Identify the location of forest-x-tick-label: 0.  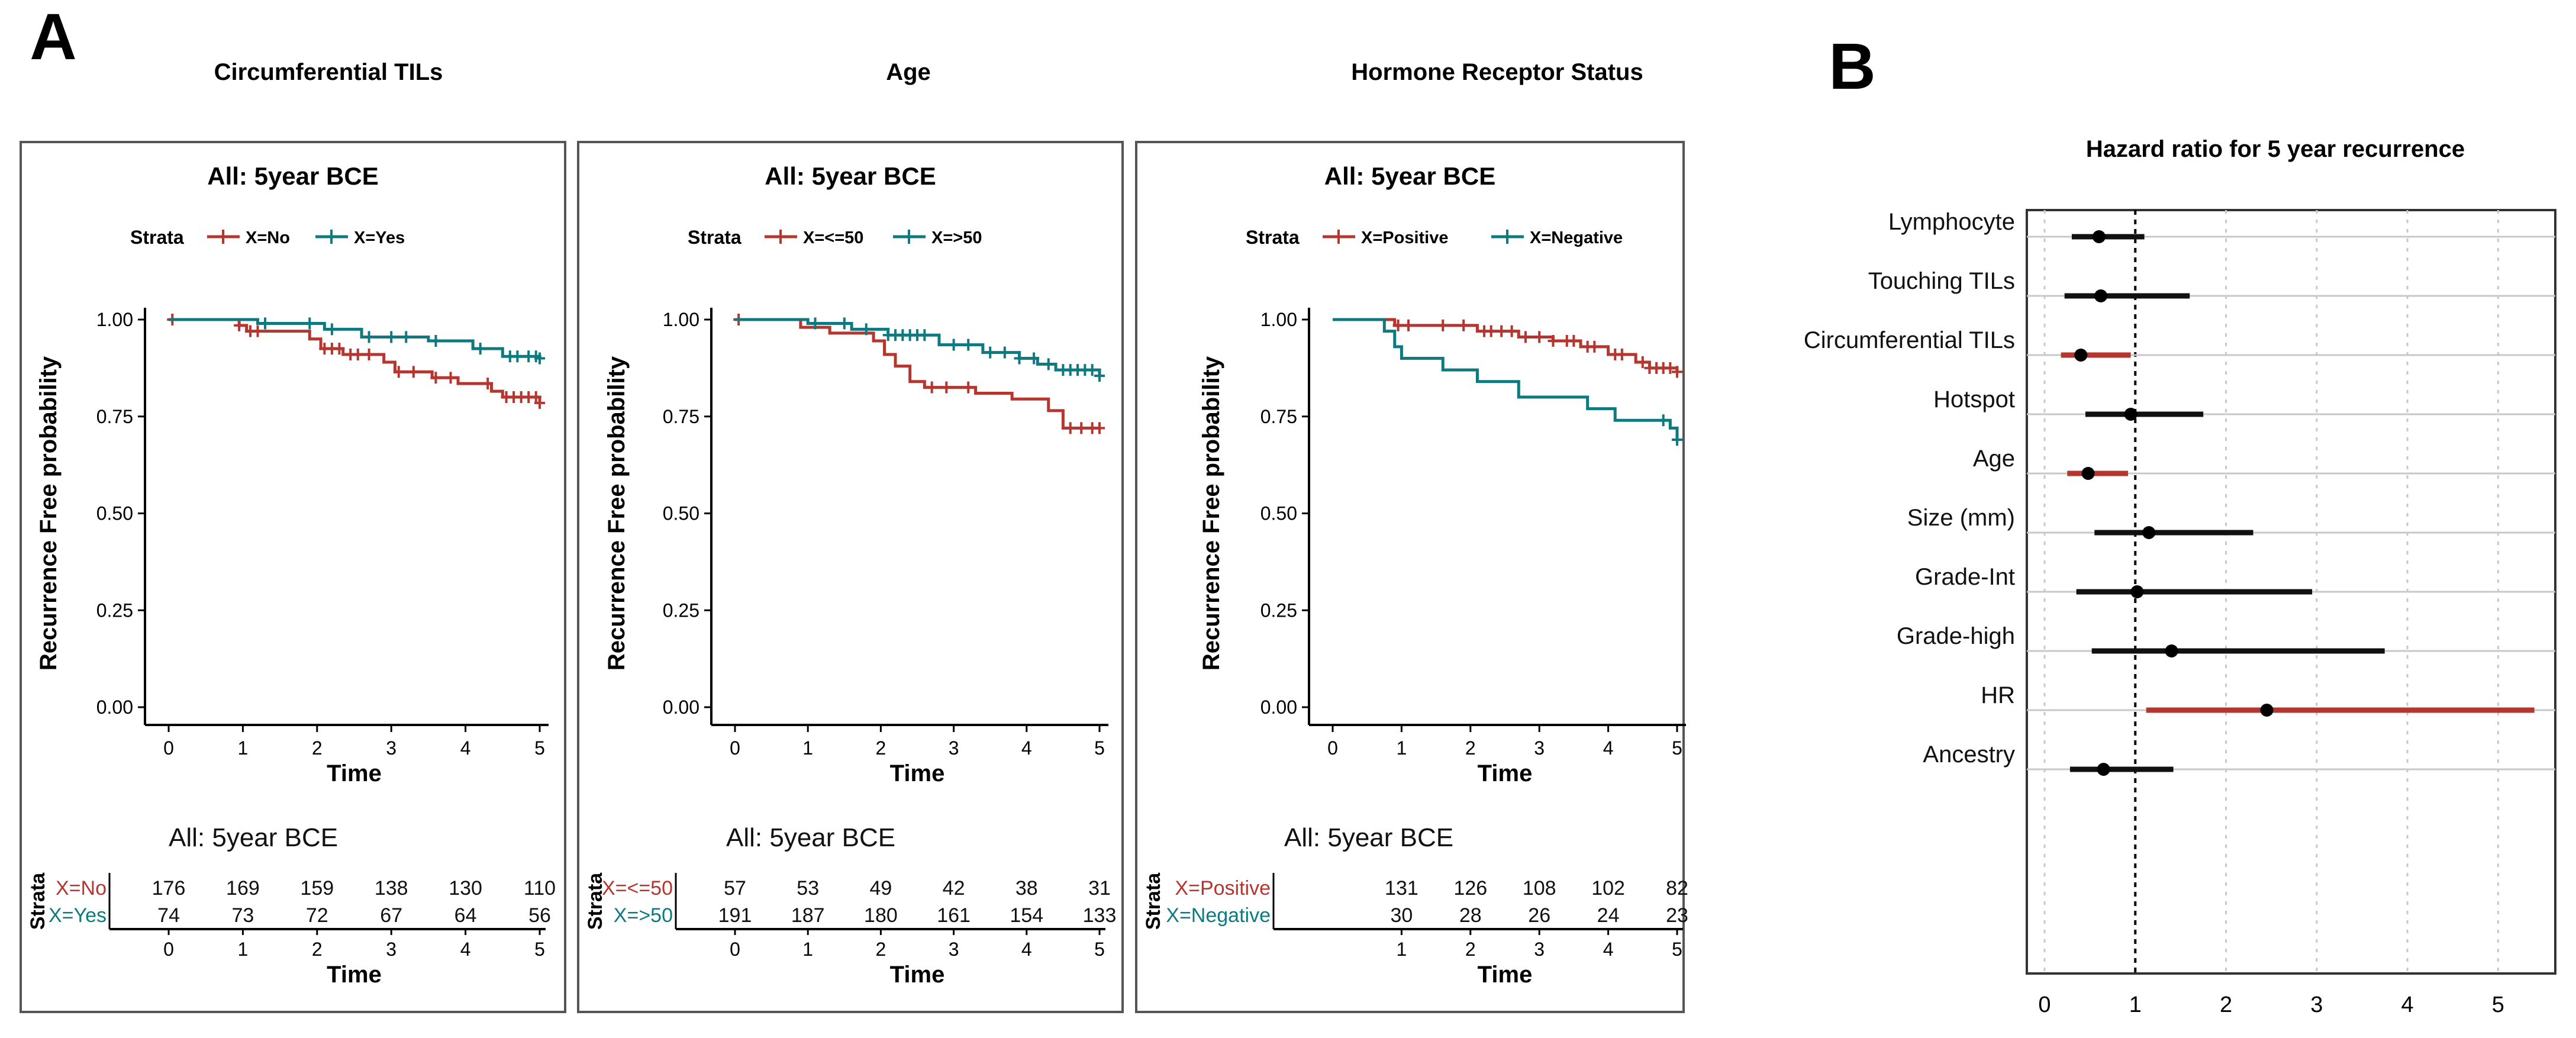
(2044, 1005).